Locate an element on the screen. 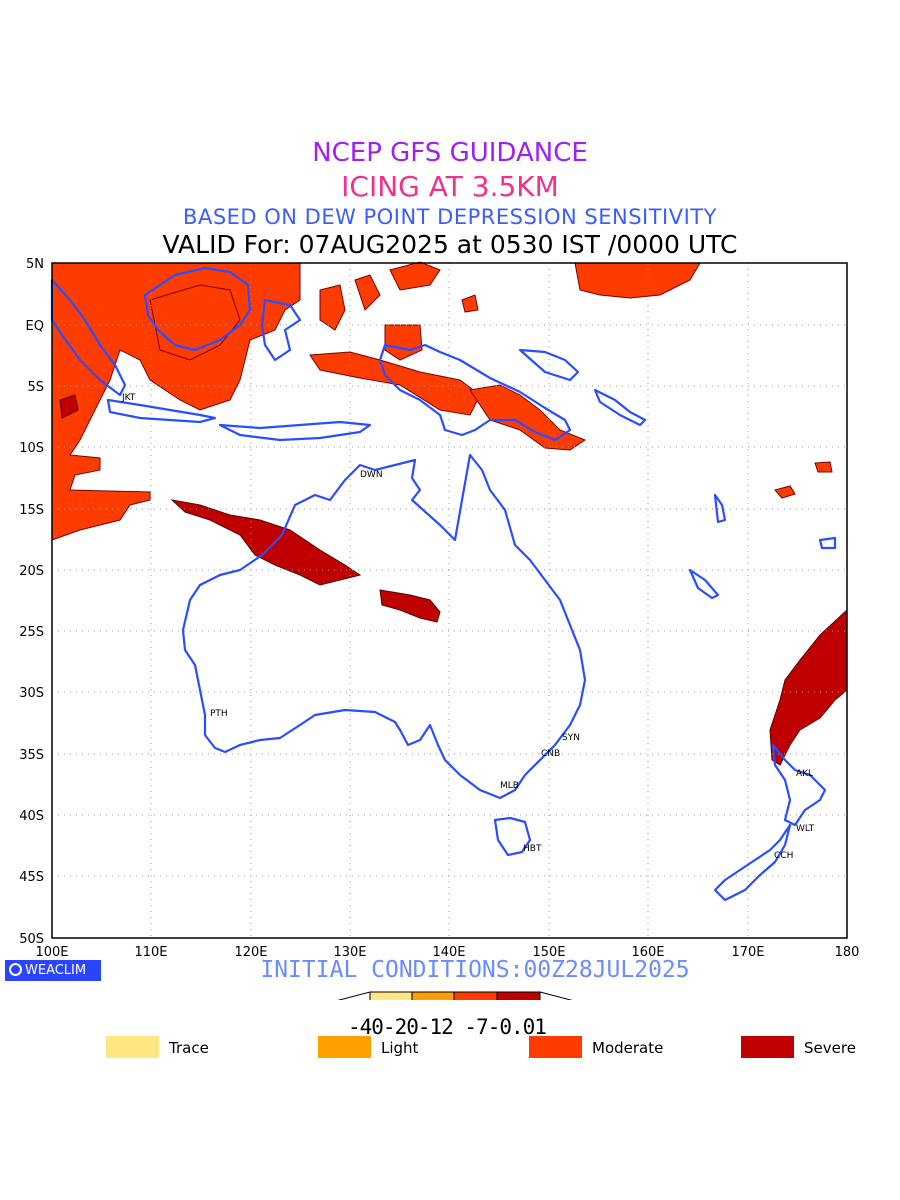 The height and width of the screenshot is (1200, 900). icing-area-new-guinea is located at coordinates (528, 417).